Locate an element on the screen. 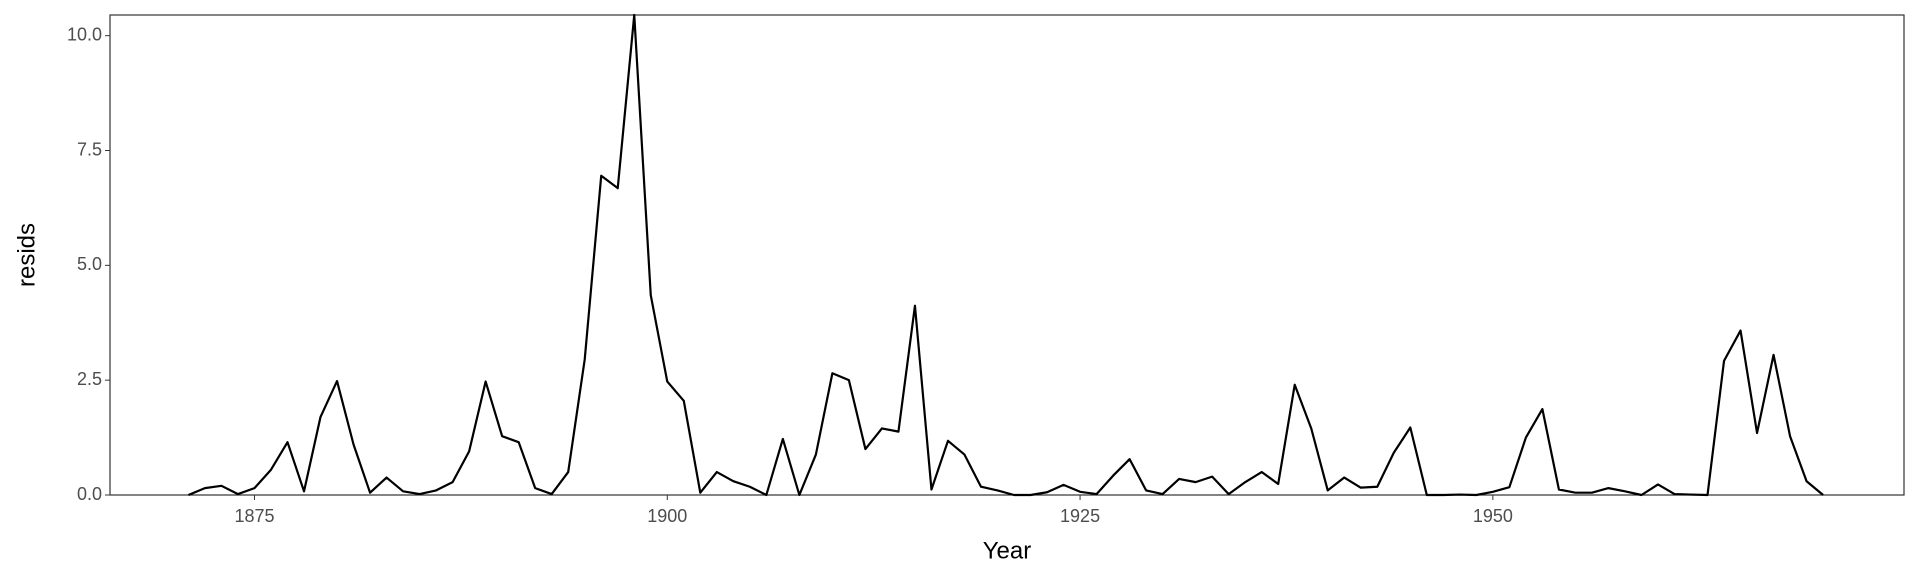  y-axis-title: resids is located at coordinates (26, 255).